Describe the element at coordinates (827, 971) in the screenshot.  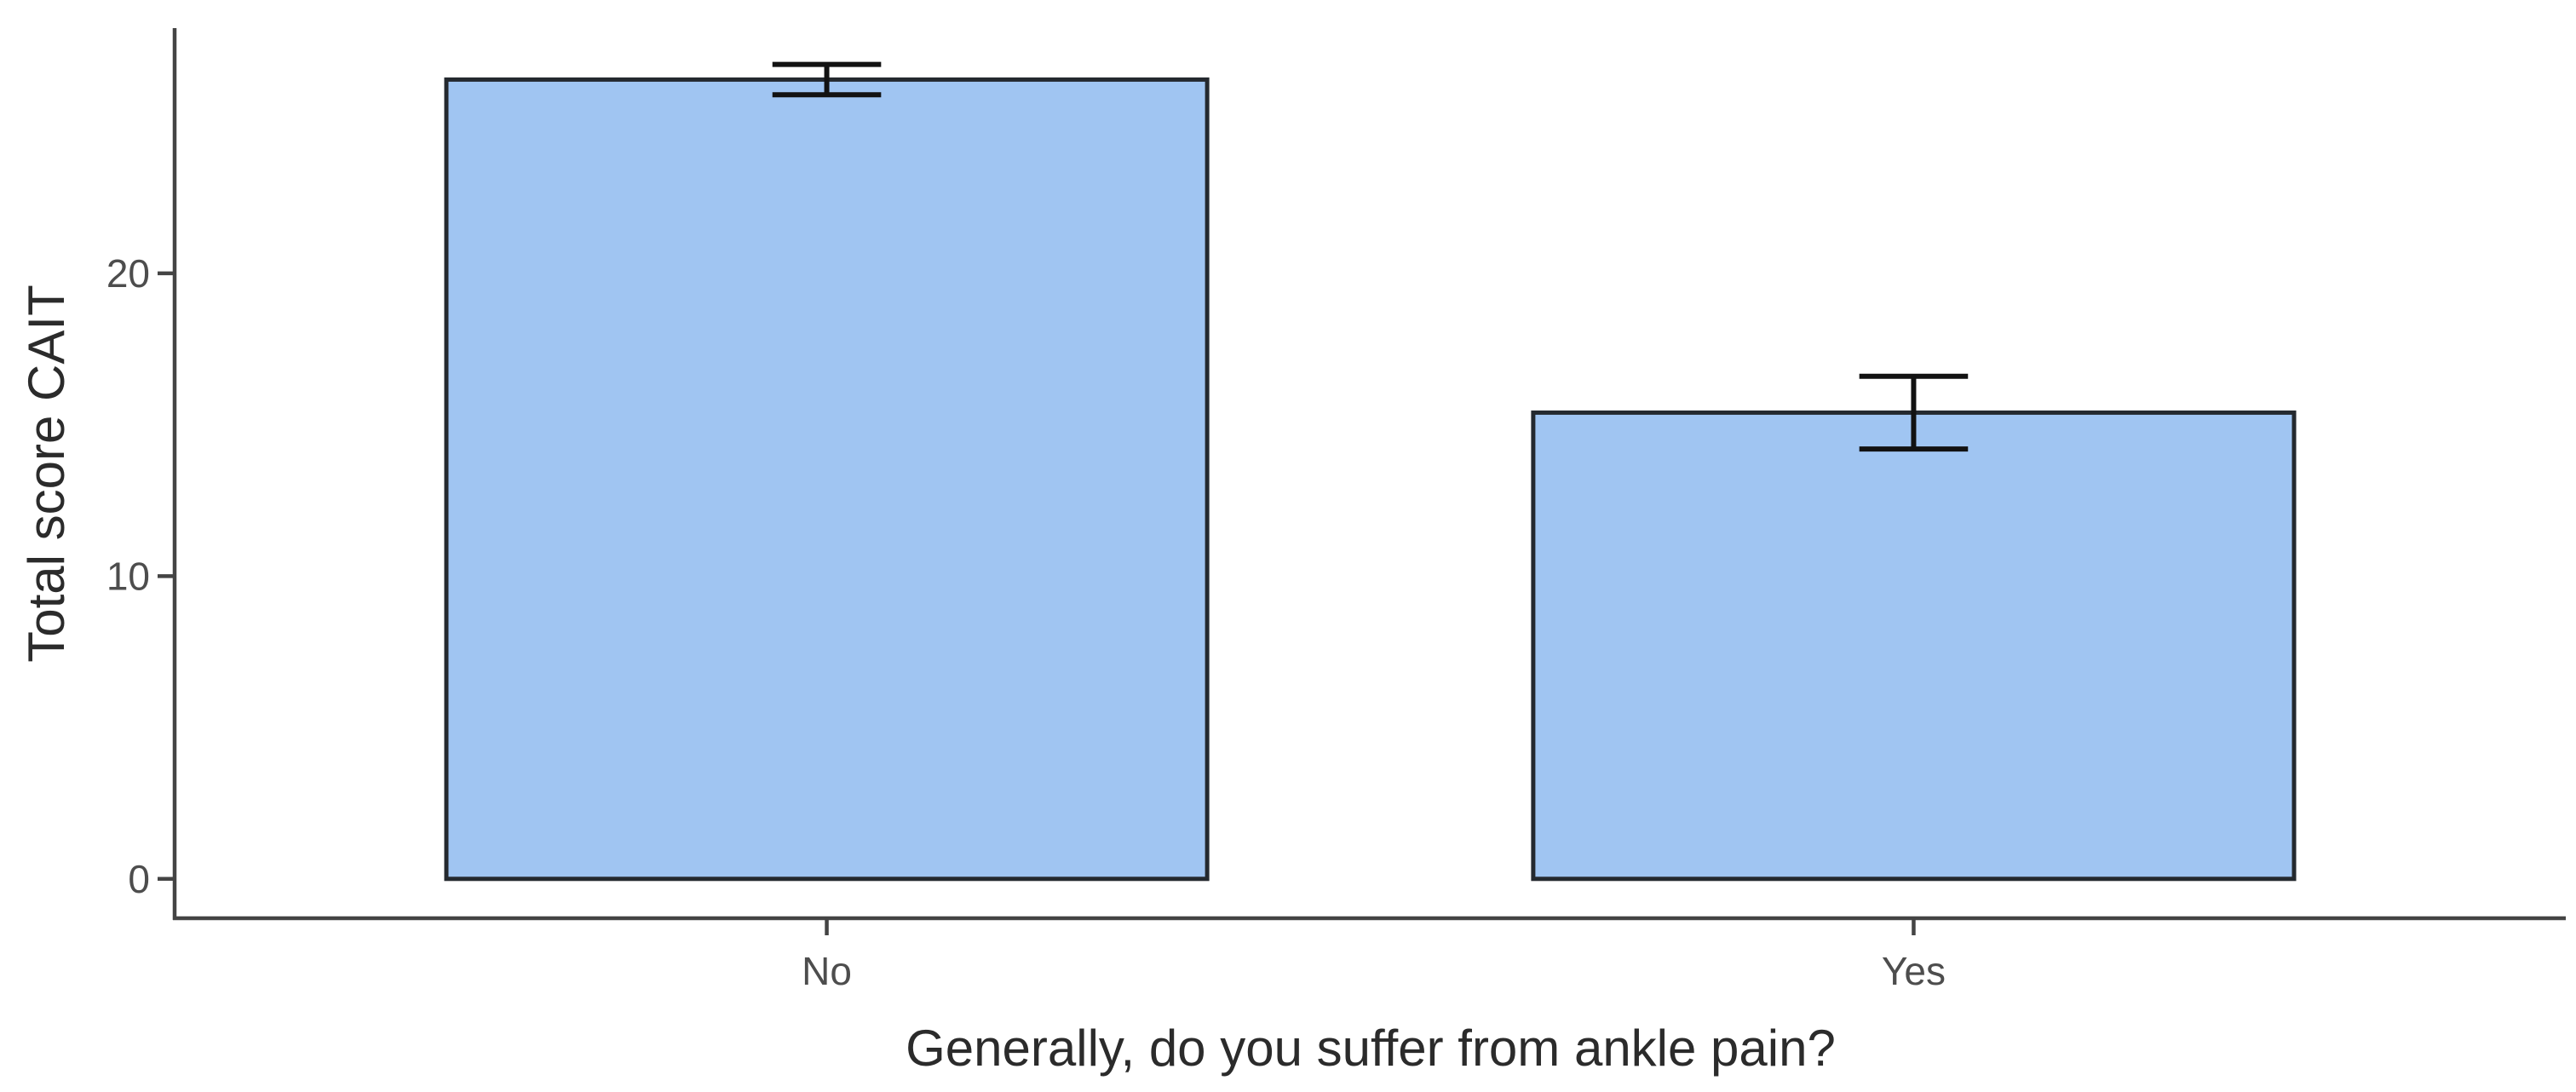
I see `x-category-label-no: No` at that location.